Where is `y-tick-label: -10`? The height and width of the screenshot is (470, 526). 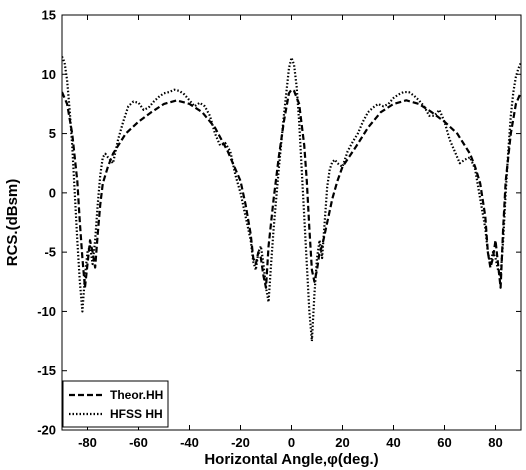
y-tick-label: -10 is located at coordinates (46, 311).